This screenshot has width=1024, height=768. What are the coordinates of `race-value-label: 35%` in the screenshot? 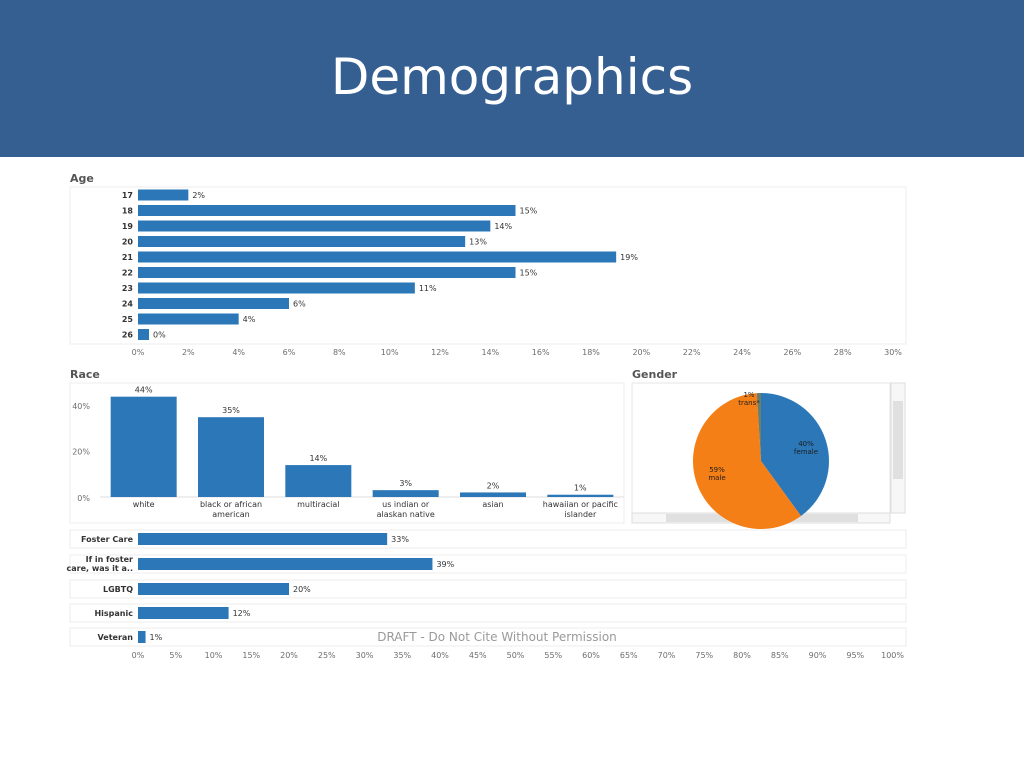 It's located at (231, 410).